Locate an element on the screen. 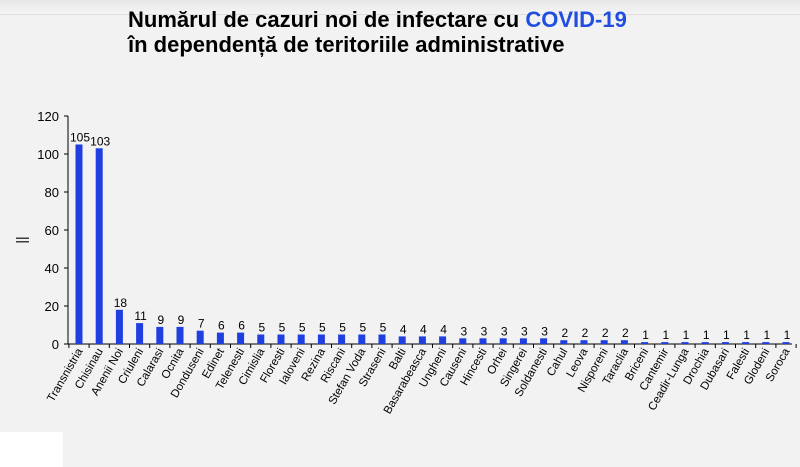  y-tick-label: 120 is located at coordinates (48, 116).